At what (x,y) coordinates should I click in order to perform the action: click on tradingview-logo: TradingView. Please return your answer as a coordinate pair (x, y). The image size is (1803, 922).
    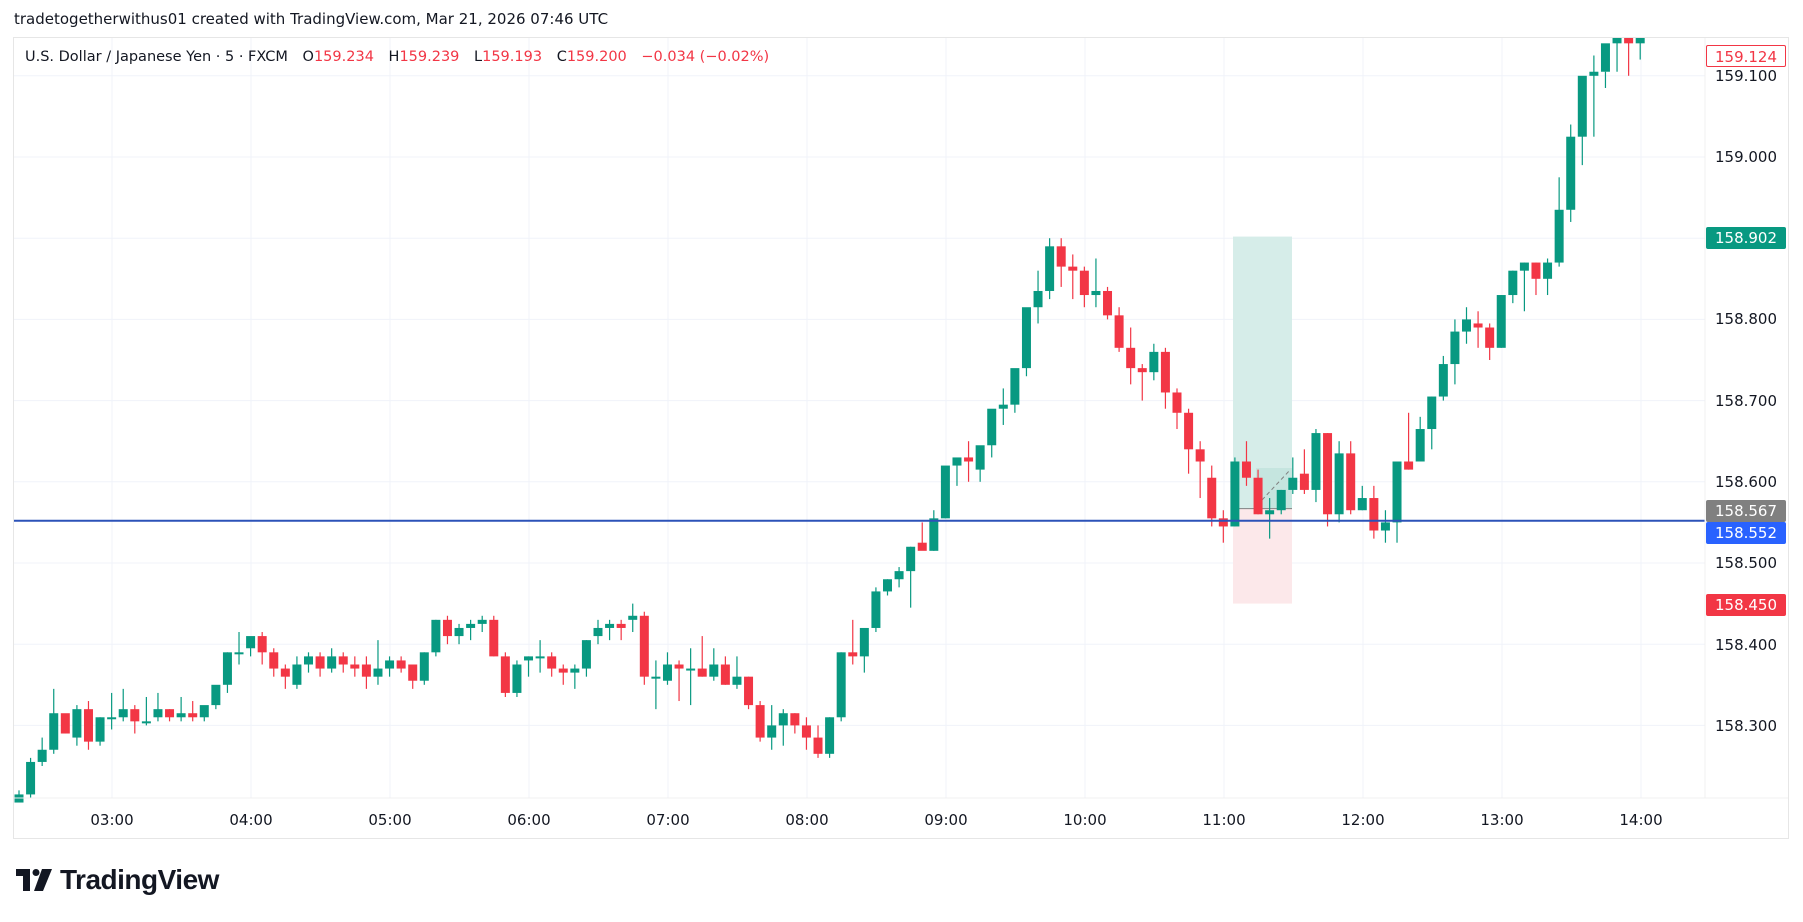
    Looking at the image, I should click on (117, 880).